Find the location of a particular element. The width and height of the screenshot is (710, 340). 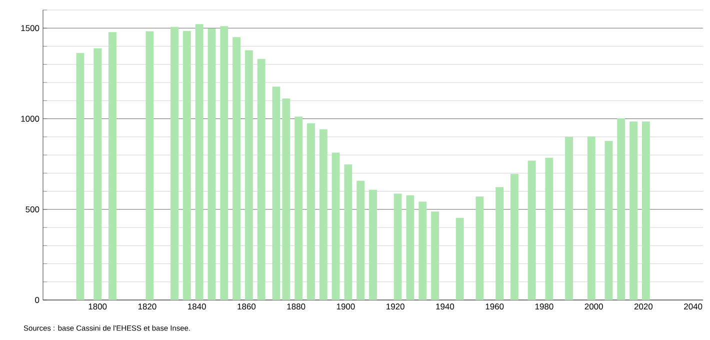

x-tick-label: 1820 is located at coordinates (147, 307).